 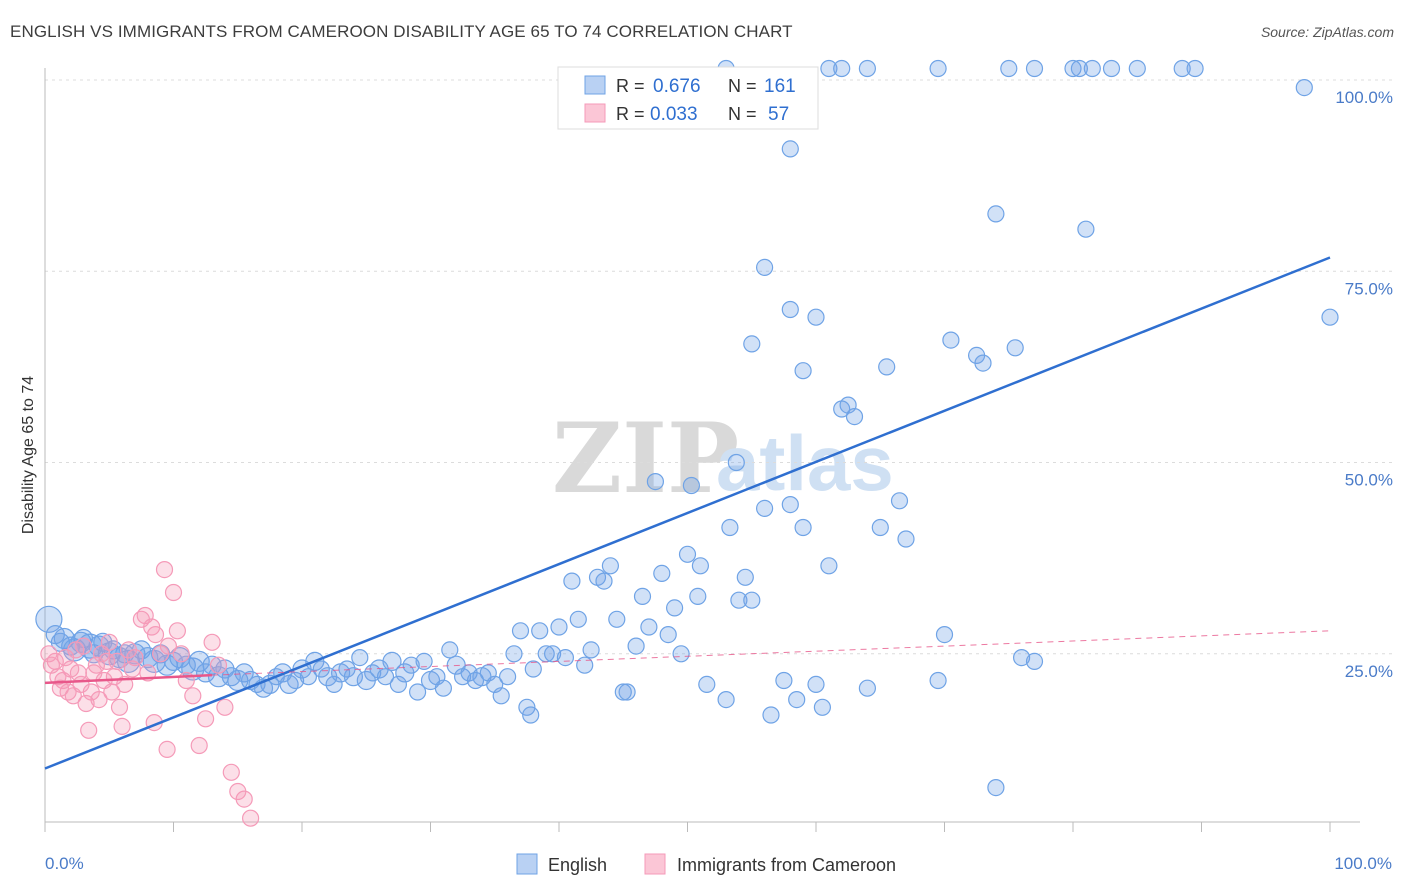 What do you see at coordinates (1364, 97) in the screenshot?
I see `y-tick-label-0: 100.0%` at bounding box center [1364, 97].